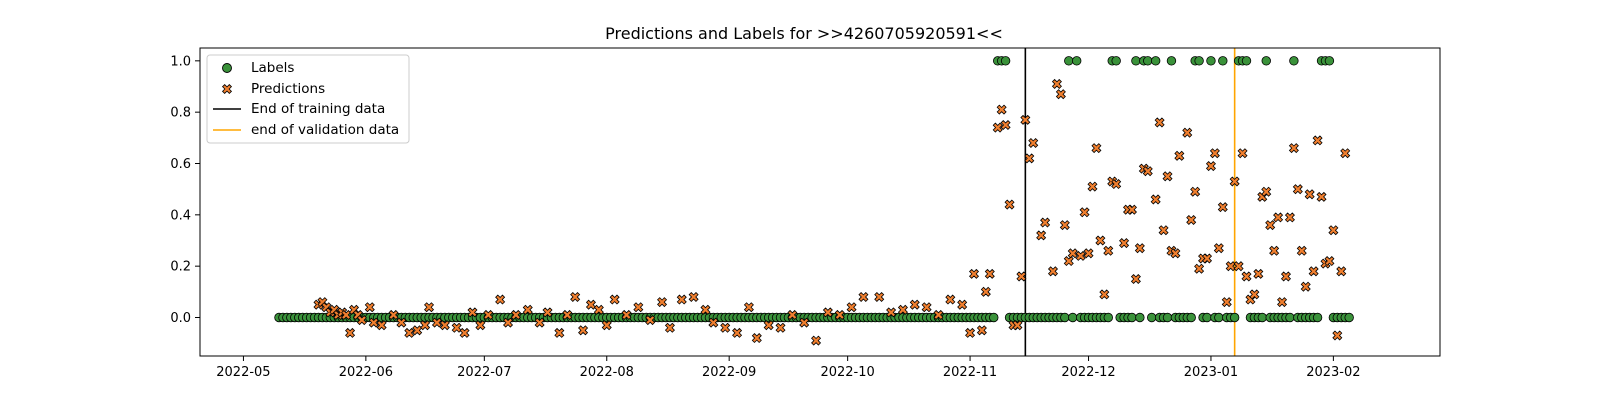 The width and height of the screenshot is (1600, 400). What do you see at coordinates (180, 61) in the screenshot?
I see `y-tick-label: 1.0` at bounding box center [180, 61].